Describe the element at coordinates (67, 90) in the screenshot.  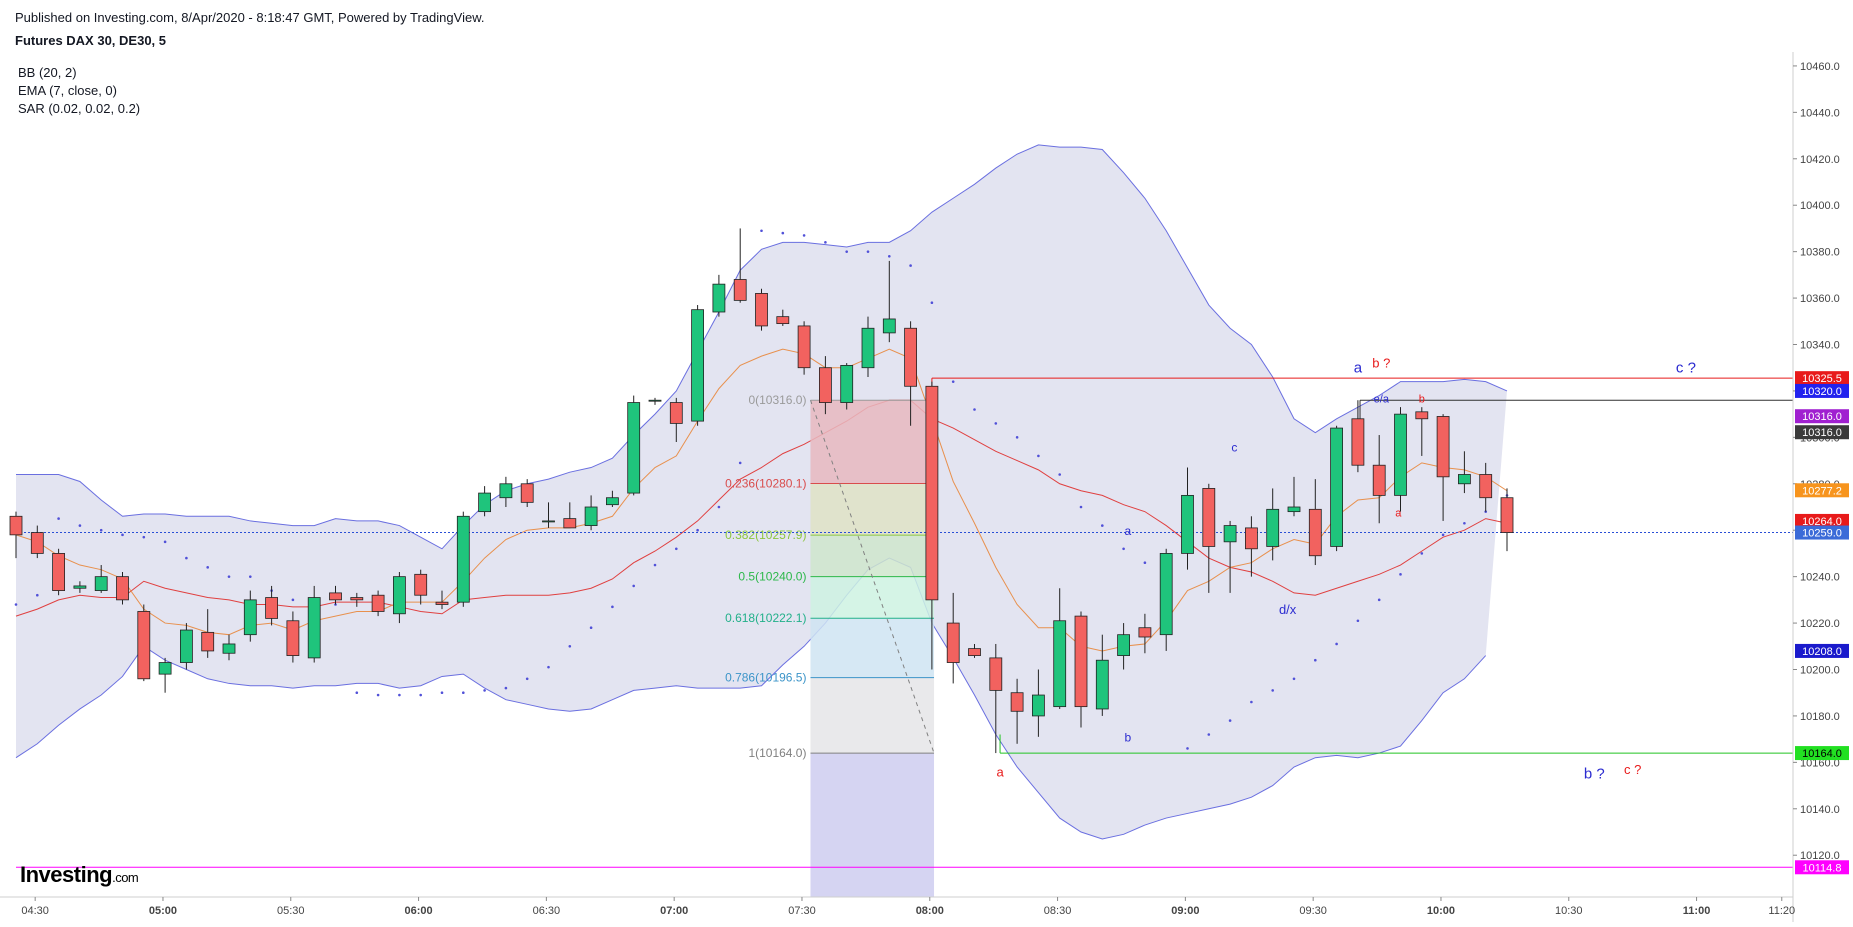
I see `indicator-ema: EMA (7, close, 0)` at that location.